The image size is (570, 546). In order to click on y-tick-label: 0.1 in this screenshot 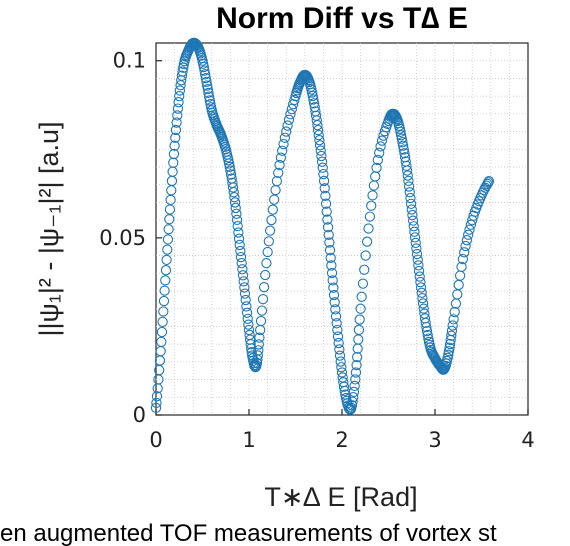, I will do `click(129, 61)`.